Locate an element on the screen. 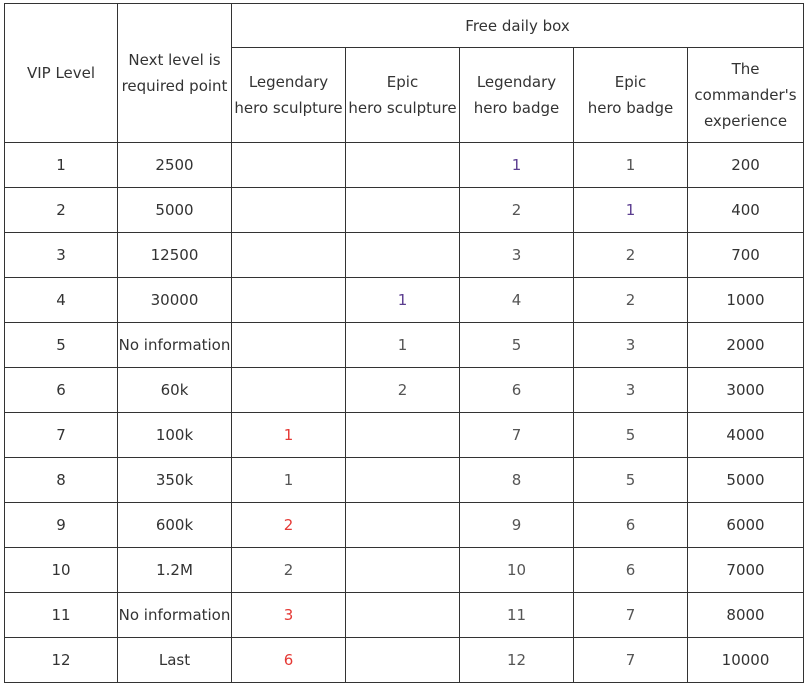  legendary-sculpture-header: Legendary hero sculpture is located at coordinates (288, 95).